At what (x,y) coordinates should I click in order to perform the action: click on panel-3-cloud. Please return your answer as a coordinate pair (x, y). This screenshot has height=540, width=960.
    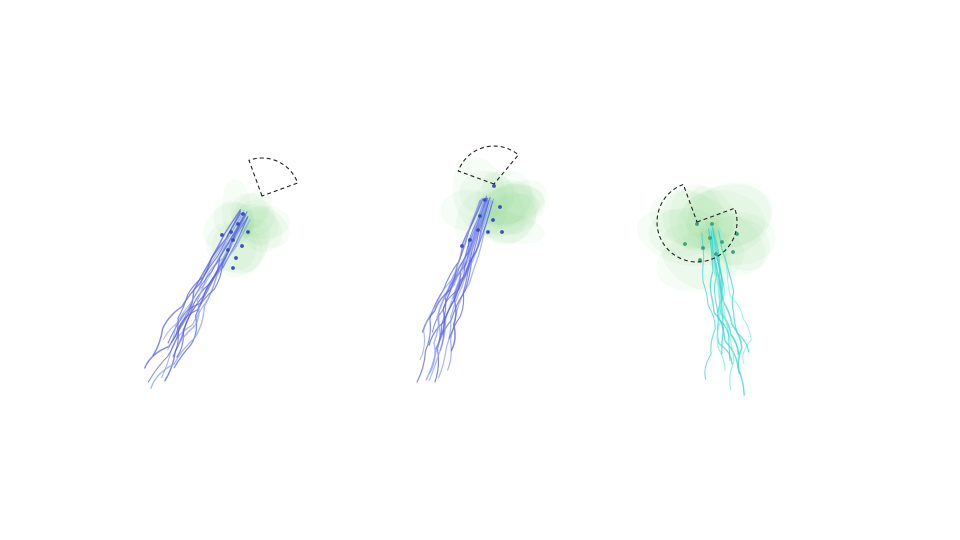
    Looking at the image, I should click on (706, 236).